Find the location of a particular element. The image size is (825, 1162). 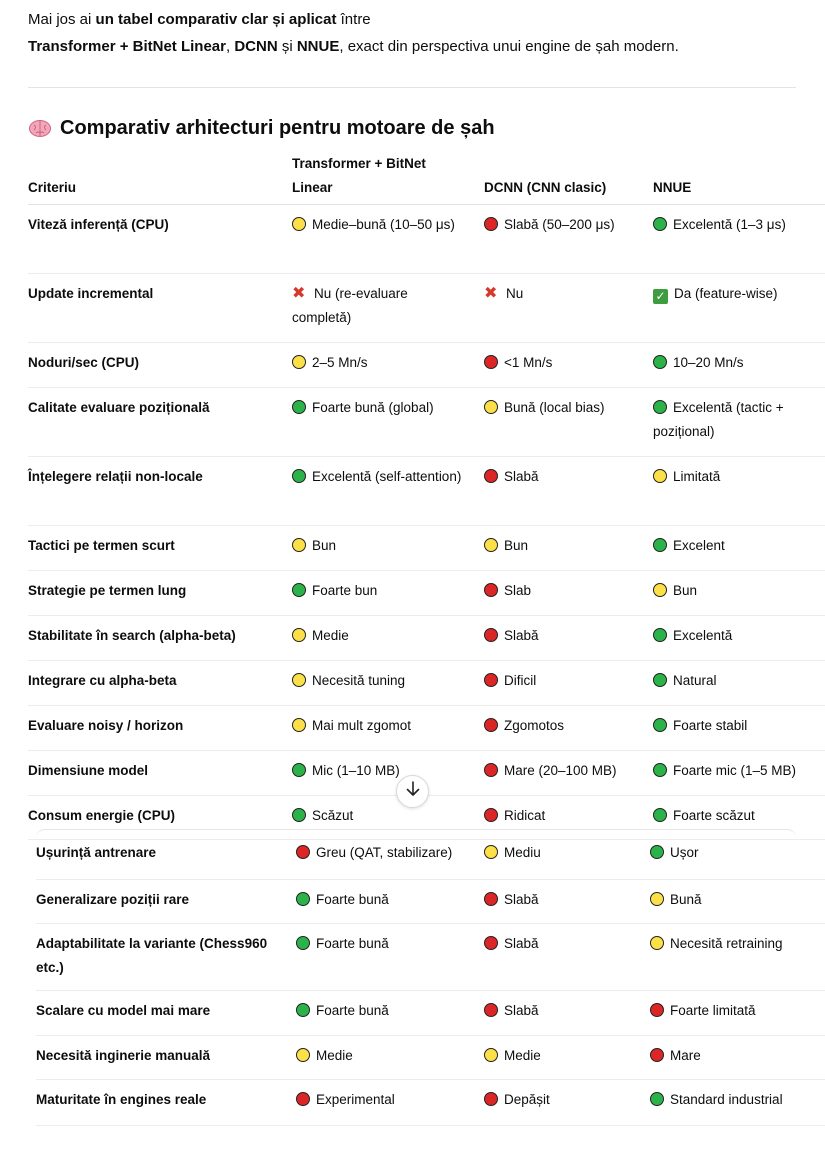

value-text: Nu is located at coordinates (515, 293).